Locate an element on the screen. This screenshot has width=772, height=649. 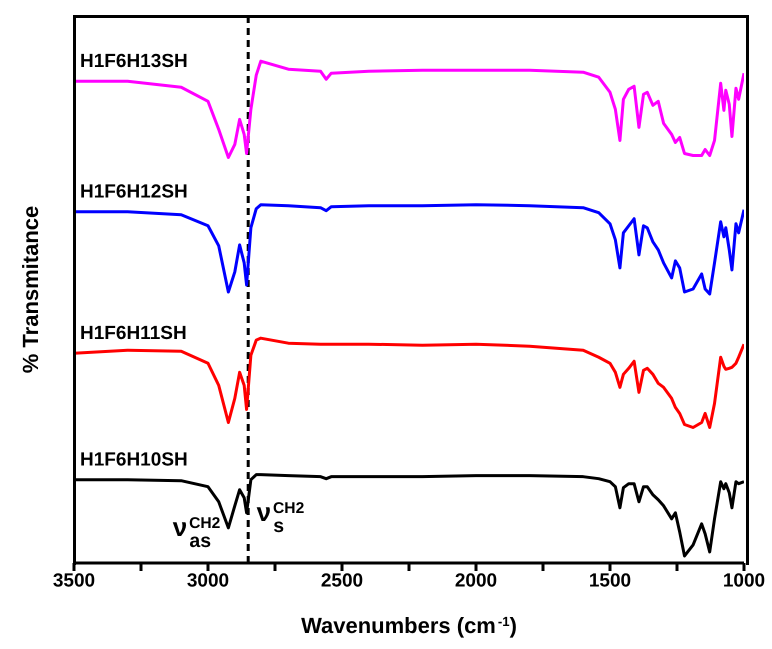
x-tick-label: 3000 is located at coordinates (208, 581).